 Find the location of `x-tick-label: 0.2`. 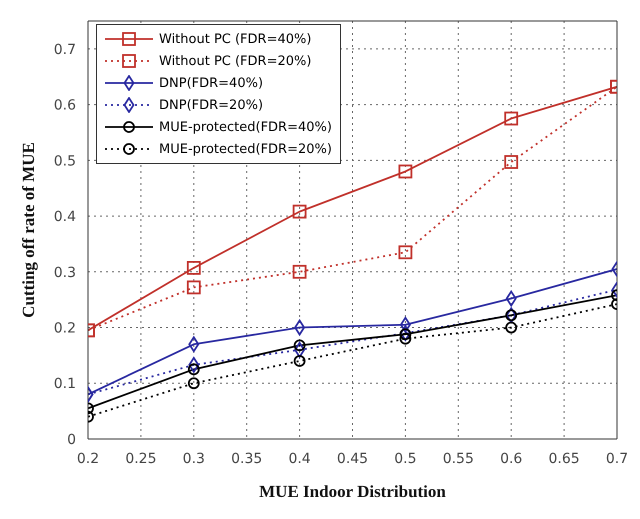

x-tick-label: 0.2 is located at coordinates (88, 458).